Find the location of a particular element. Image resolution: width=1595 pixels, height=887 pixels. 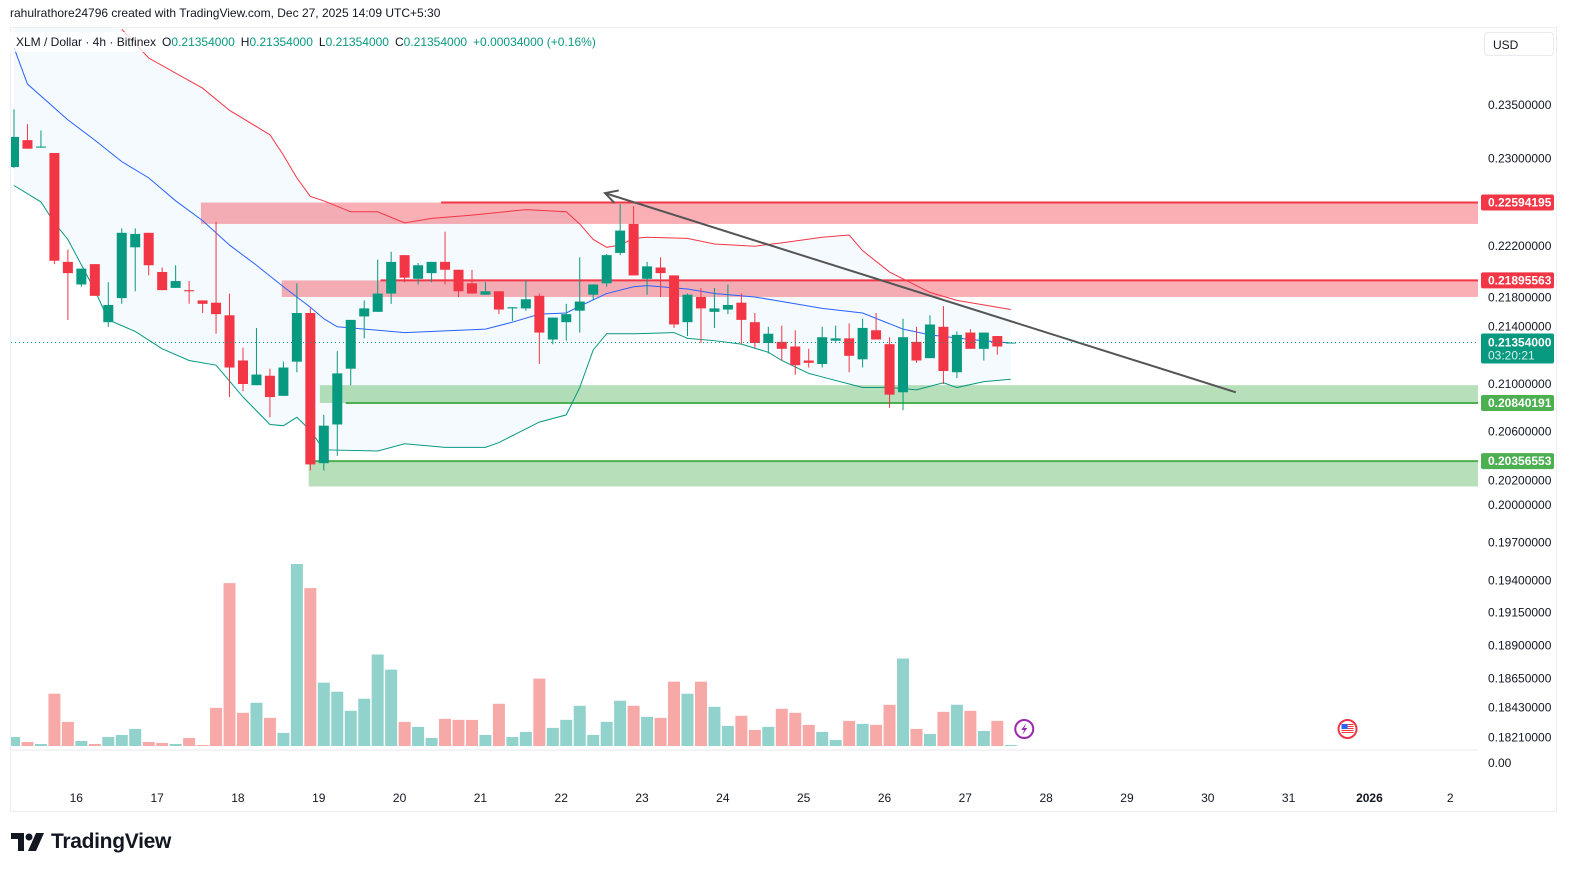

trend-line is located at coordinates (920, 293).